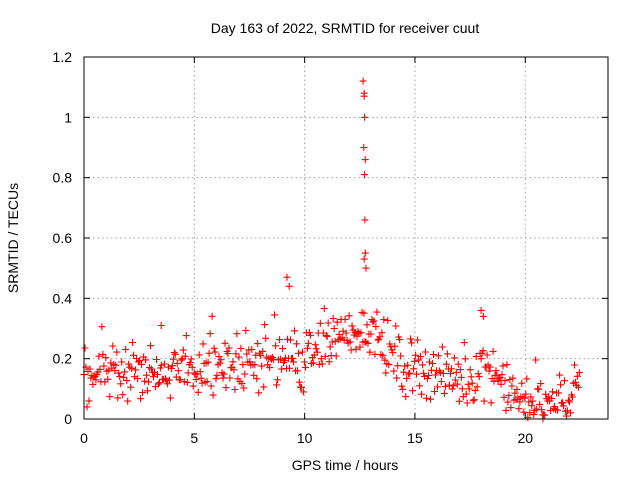  What do you see at coordinates (68, 419) in the screenshot?
I see `y-tick-label: 0` at bounding box center [68, 419].